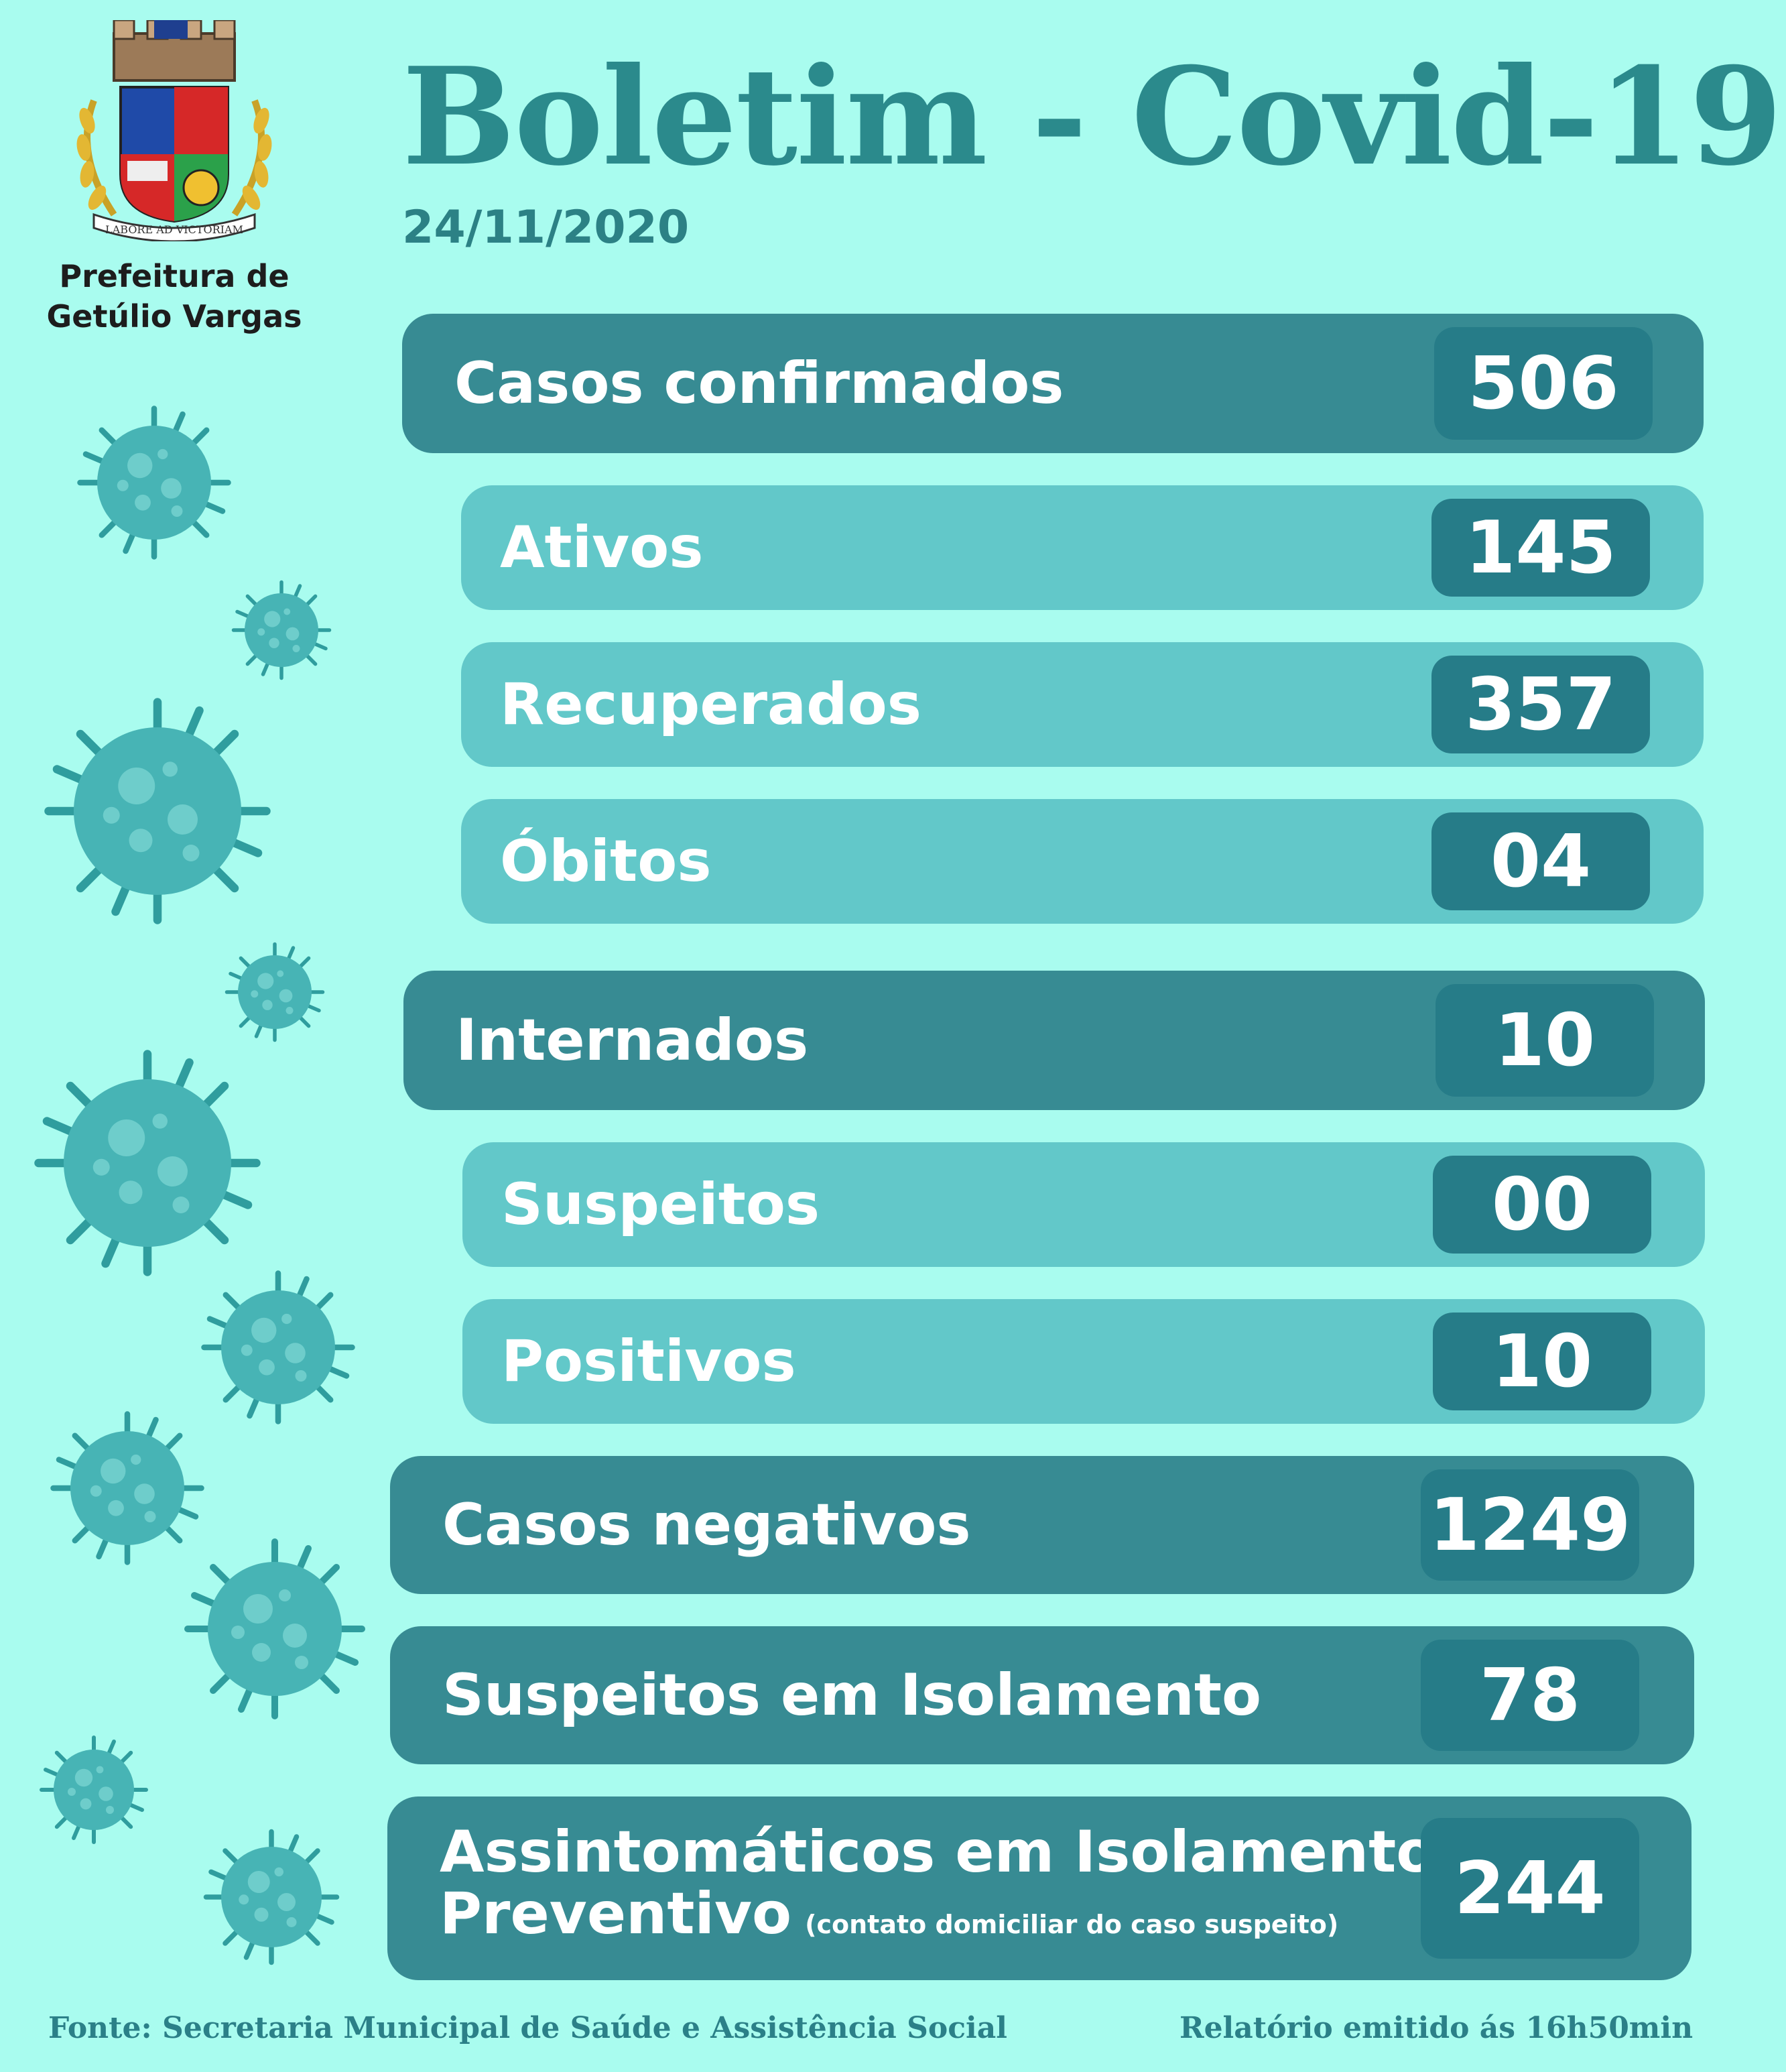 This screenshot has height=2072, width=1786. What do you see at coordinates (632, 1040) in the screenshot?
I see `row-label: Internados` at bounding box center [632, 1040].